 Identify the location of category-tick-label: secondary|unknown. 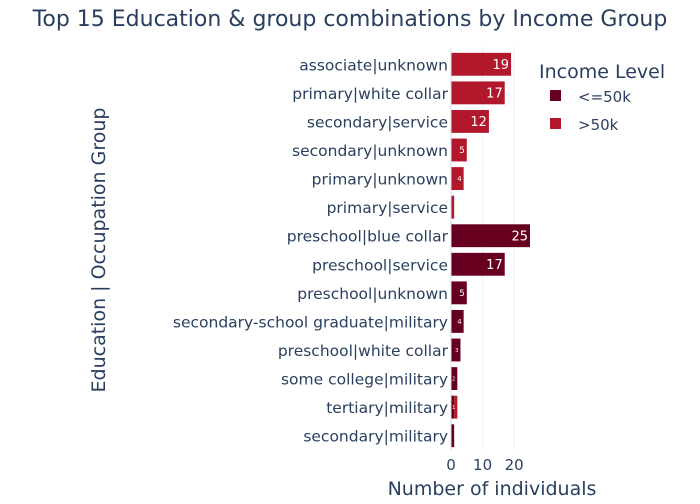
(370, 151).